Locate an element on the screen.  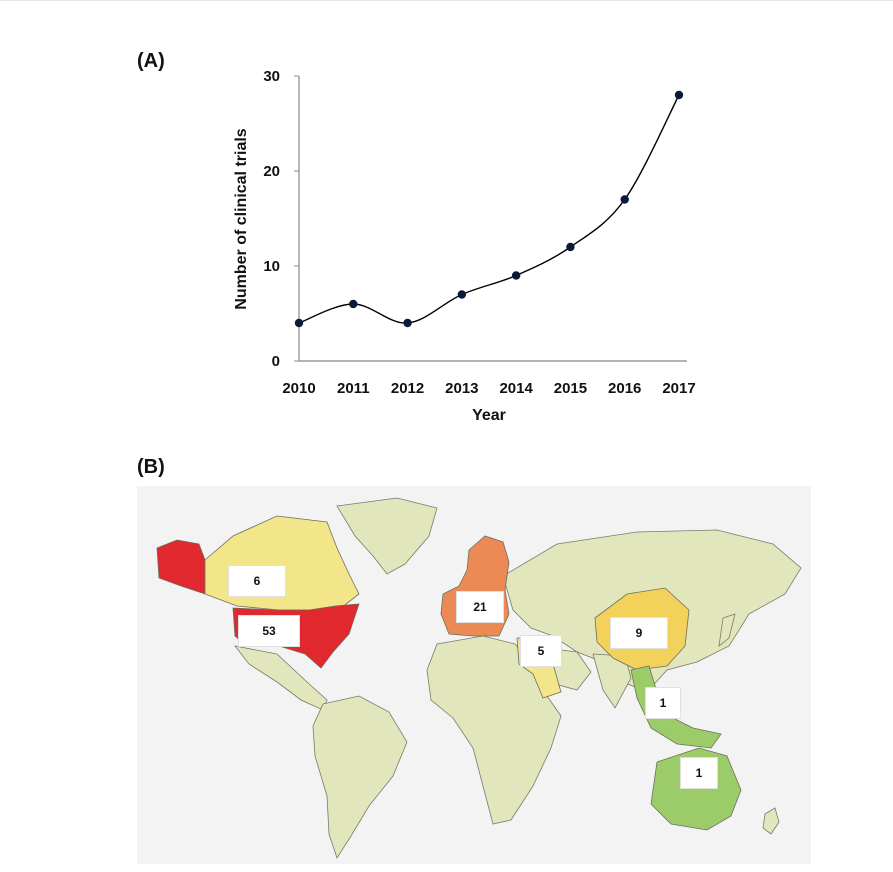
australia-count-label: 1 is located at coordinates (699, 773).